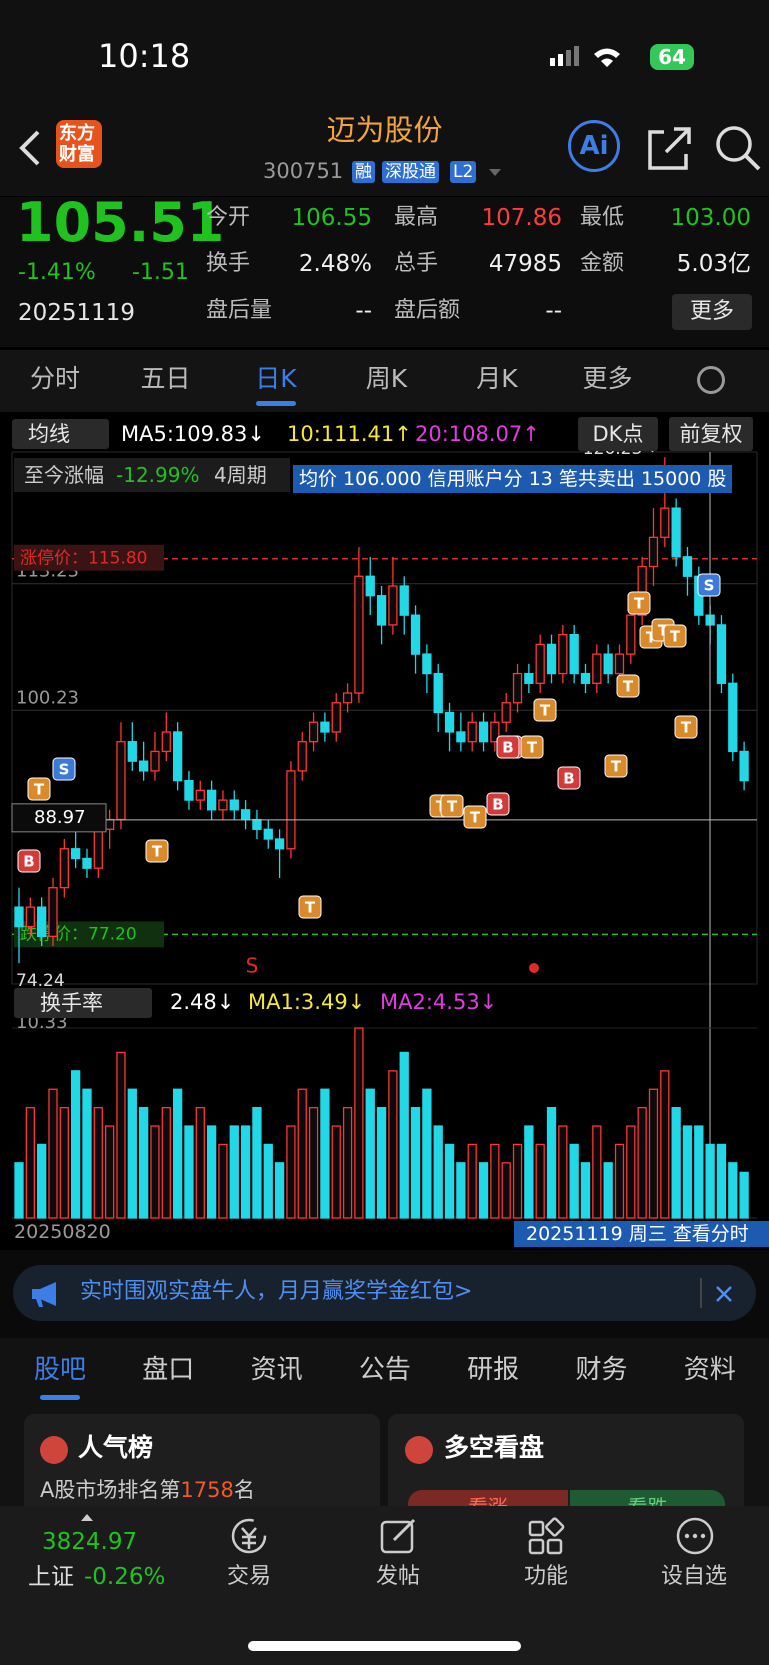 Image resolution: width=769 pixels, height=1665 pixels. I want to click on rank-text: A股市场排名第1758名, so click(147, 1490).